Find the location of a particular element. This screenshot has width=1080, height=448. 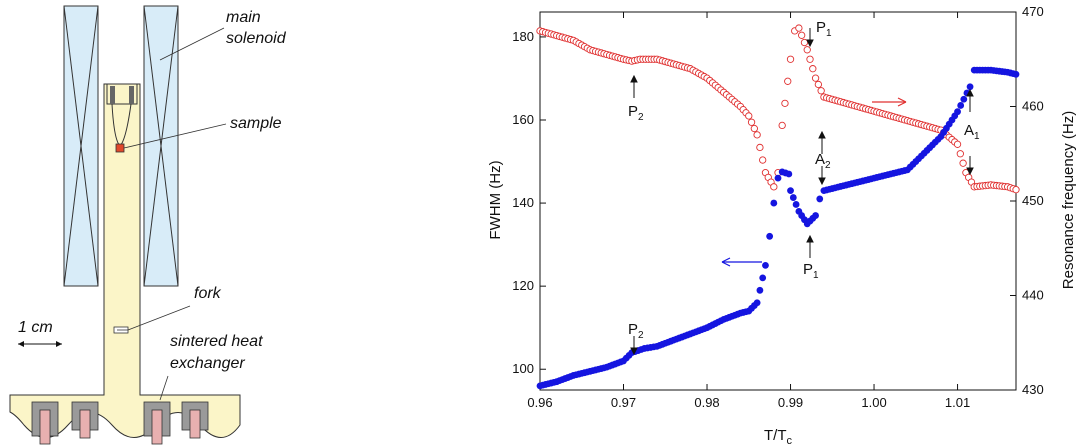

label-sample: sample is located at coordinates (256, 123).